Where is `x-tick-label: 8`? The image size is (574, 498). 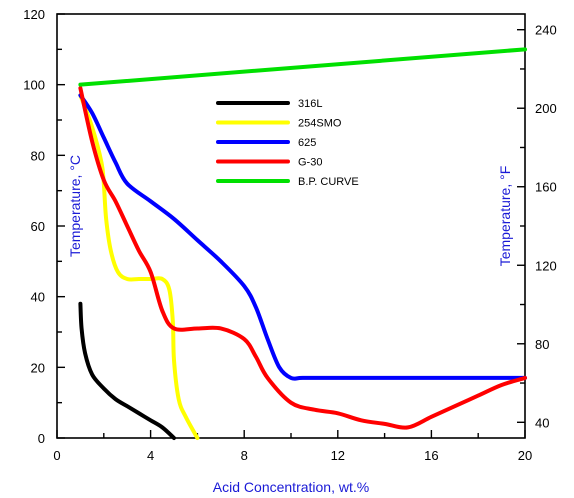 x-tick-label: 8 is located at coordinates (244, 455).